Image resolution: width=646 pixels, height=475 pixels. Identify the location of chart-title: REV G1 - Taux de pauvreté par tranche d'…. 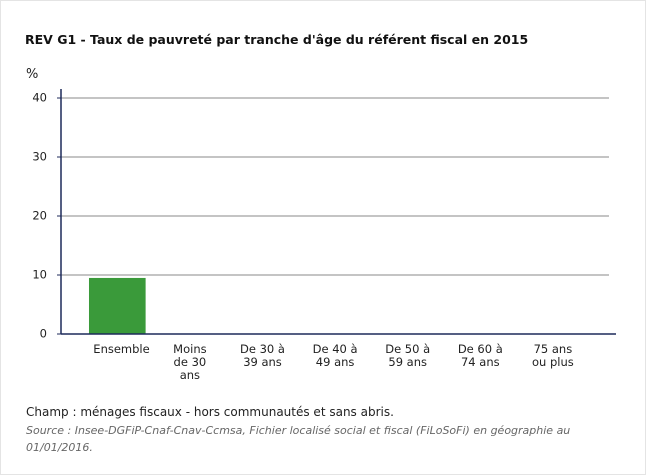
(277, 39).